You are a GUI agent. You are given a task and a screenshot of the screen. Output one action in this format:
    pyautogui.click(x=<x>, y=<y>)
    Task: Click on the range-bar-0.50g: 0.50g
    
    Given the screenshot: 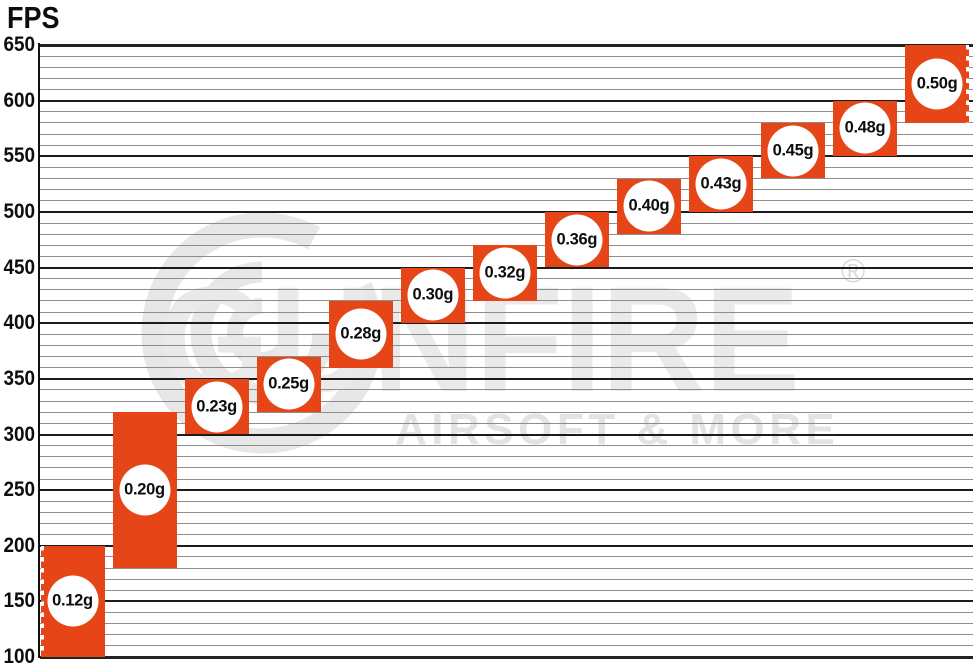 What is the action you would take?
    pyautogui.click(x=937, y=84)
    